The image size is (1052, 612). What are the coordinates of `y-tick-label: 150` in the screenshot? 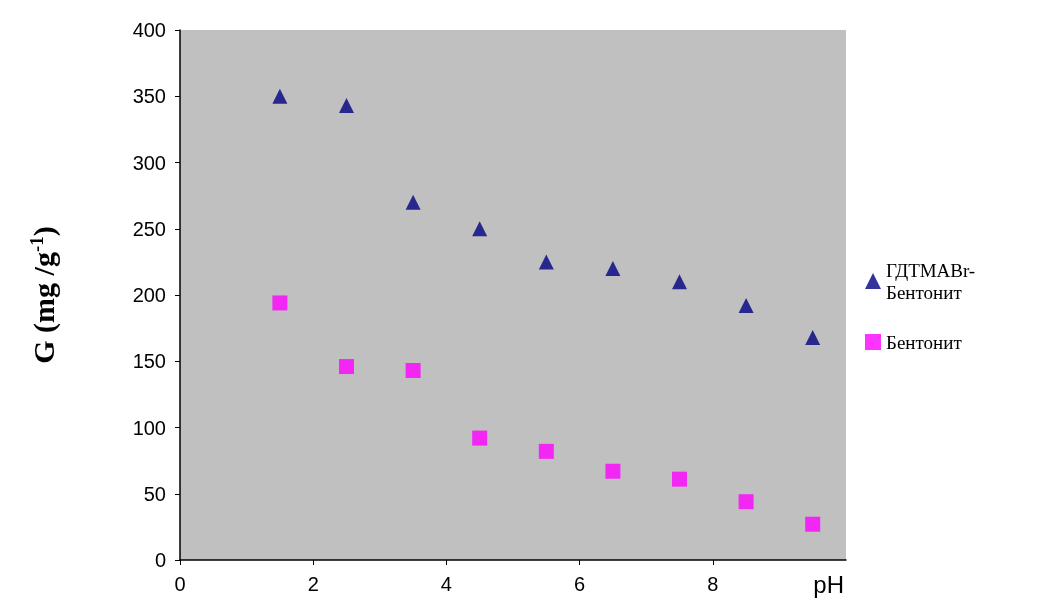 It's located at (149, 361).